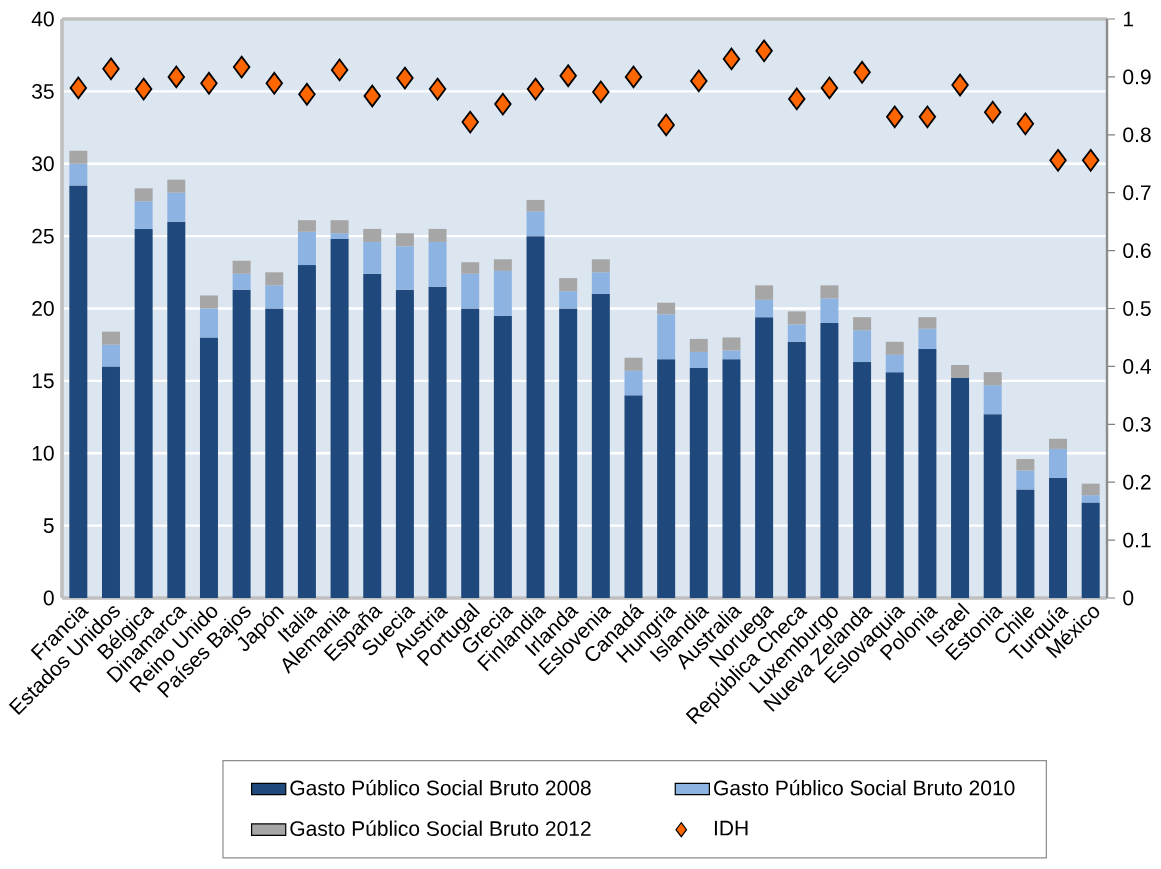  What do you see at coordinates (1137, 135) in the screenshot?
I see `y2-tick-label: 0.8` at bounding box center [1137, 135].